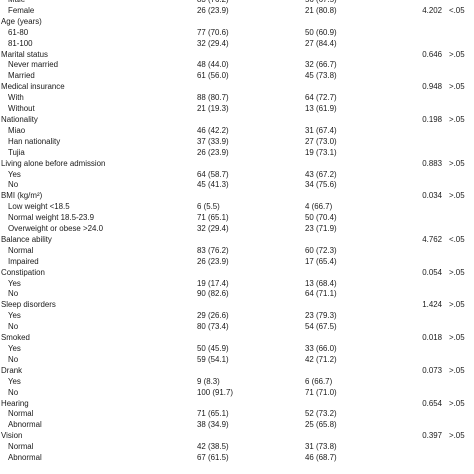 This screenshot has height=474, width=474. What do you see at coordinates (237, 109) in the screenshot?
I see `table-row: Without 21 (19.3) 13 (61.9)` at bounding box center [237, 109].